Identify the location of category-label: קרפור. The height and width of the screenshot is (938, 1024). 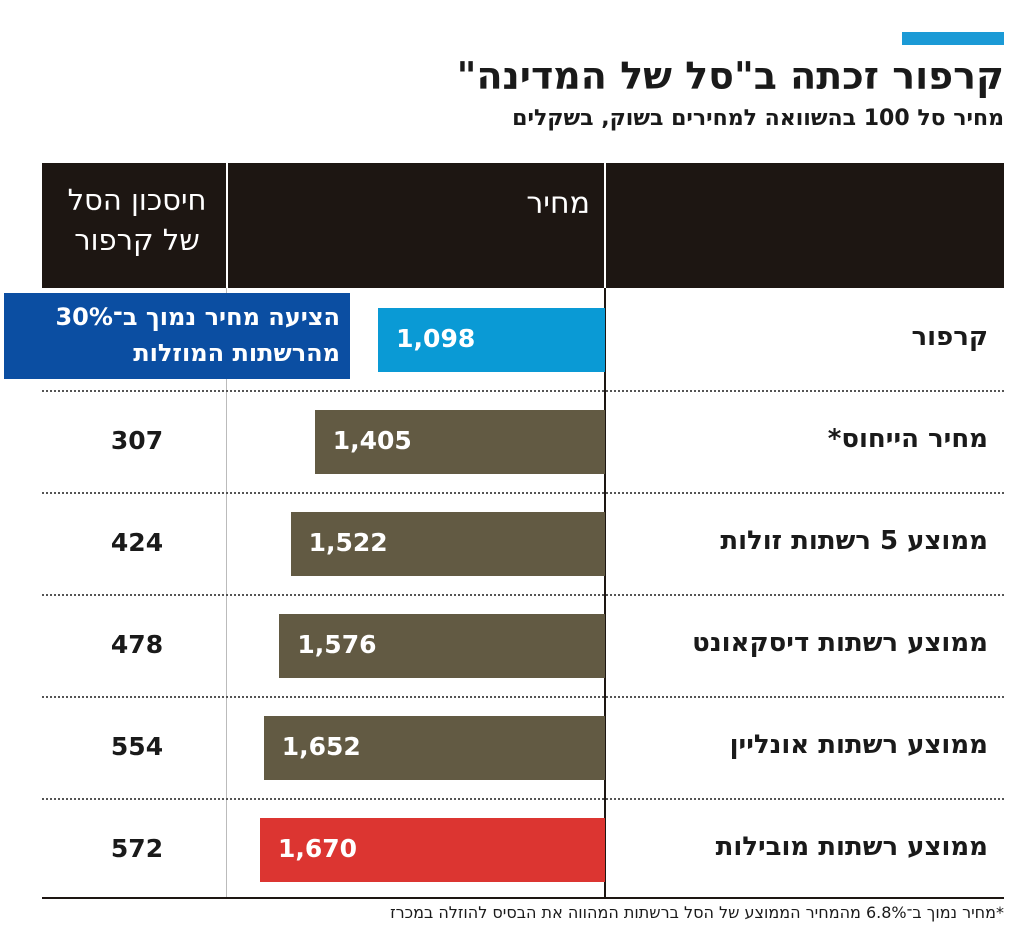
(949, 337).